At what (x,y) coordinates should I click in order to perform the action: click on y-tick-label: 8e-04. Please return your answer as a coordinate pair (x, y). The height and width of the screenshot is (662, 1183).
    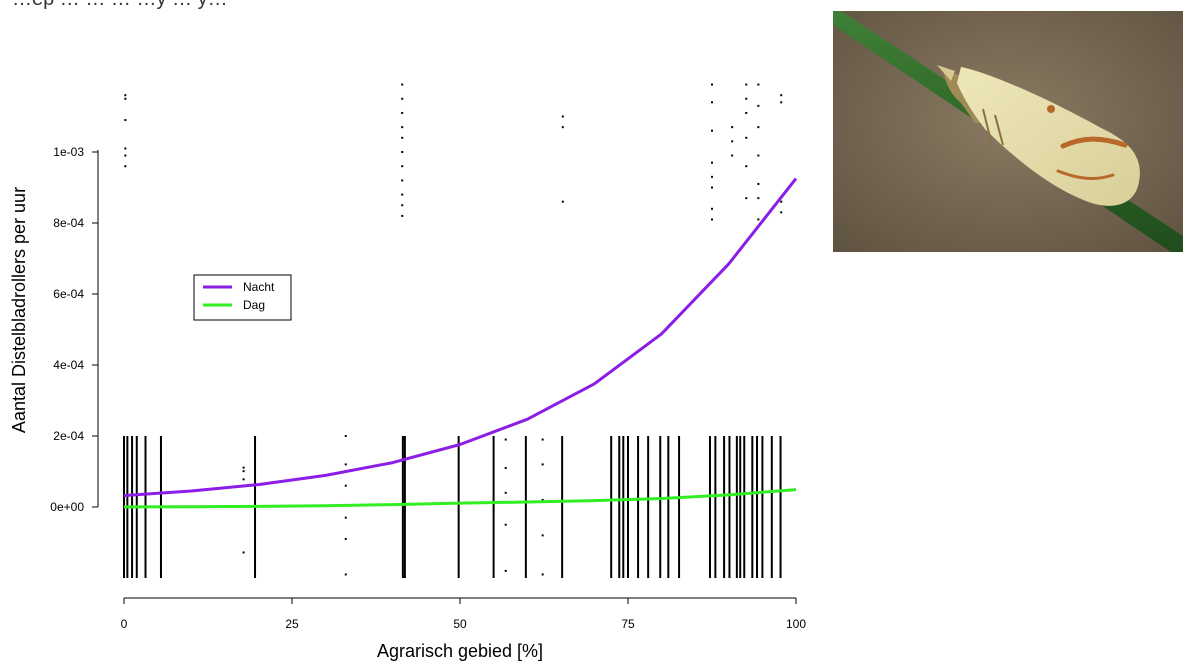
    Looking at the image, I should click on (68, 223).